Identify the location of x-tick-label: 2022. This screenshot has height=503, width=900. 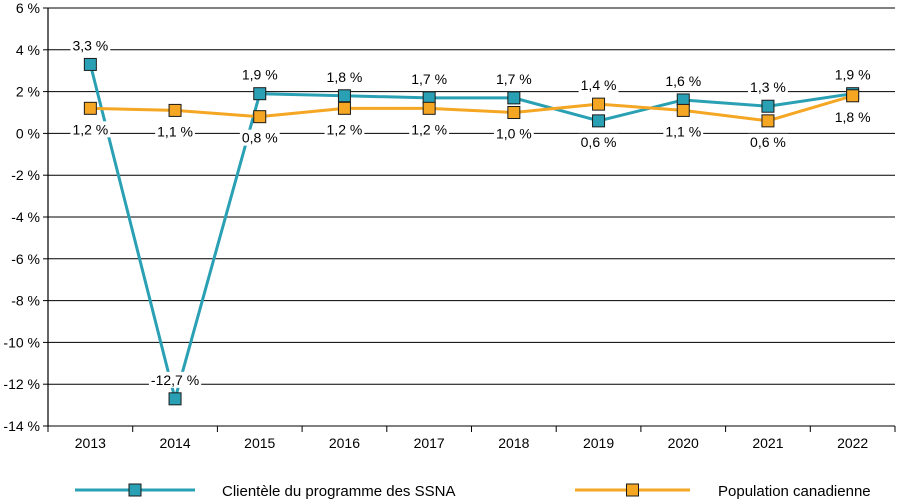
(852, 443).